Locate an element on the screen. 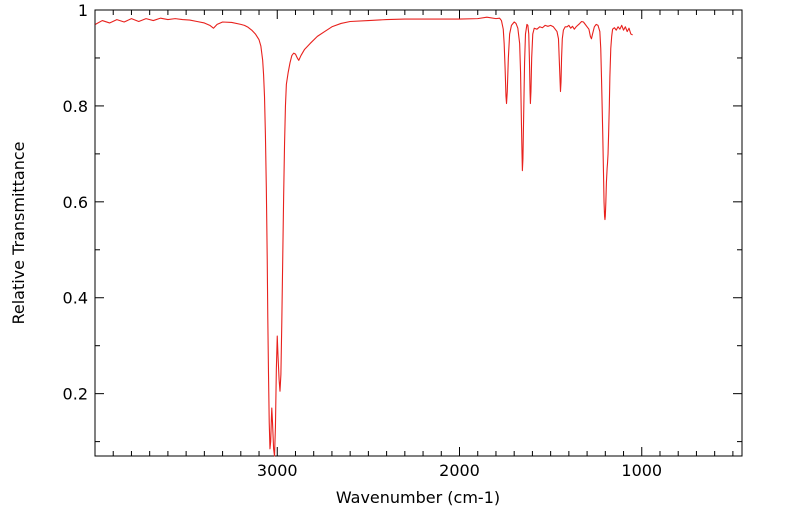 This screenshot has width=799, height=520. x-axis-title: Wavenumber (cm-1) is located at coordinates (418, 497).